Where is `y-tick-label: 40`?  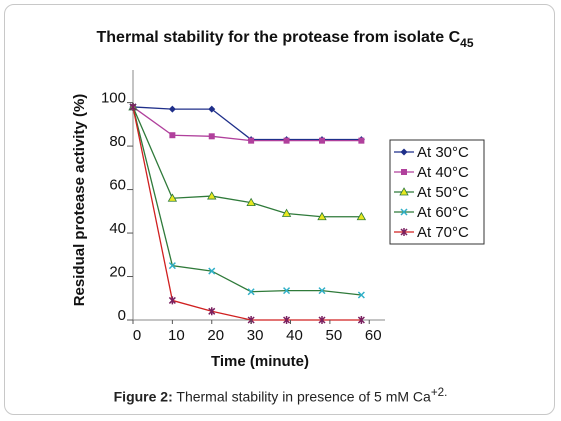
y-tick-label: 40 is located at coordinates (117, 228).